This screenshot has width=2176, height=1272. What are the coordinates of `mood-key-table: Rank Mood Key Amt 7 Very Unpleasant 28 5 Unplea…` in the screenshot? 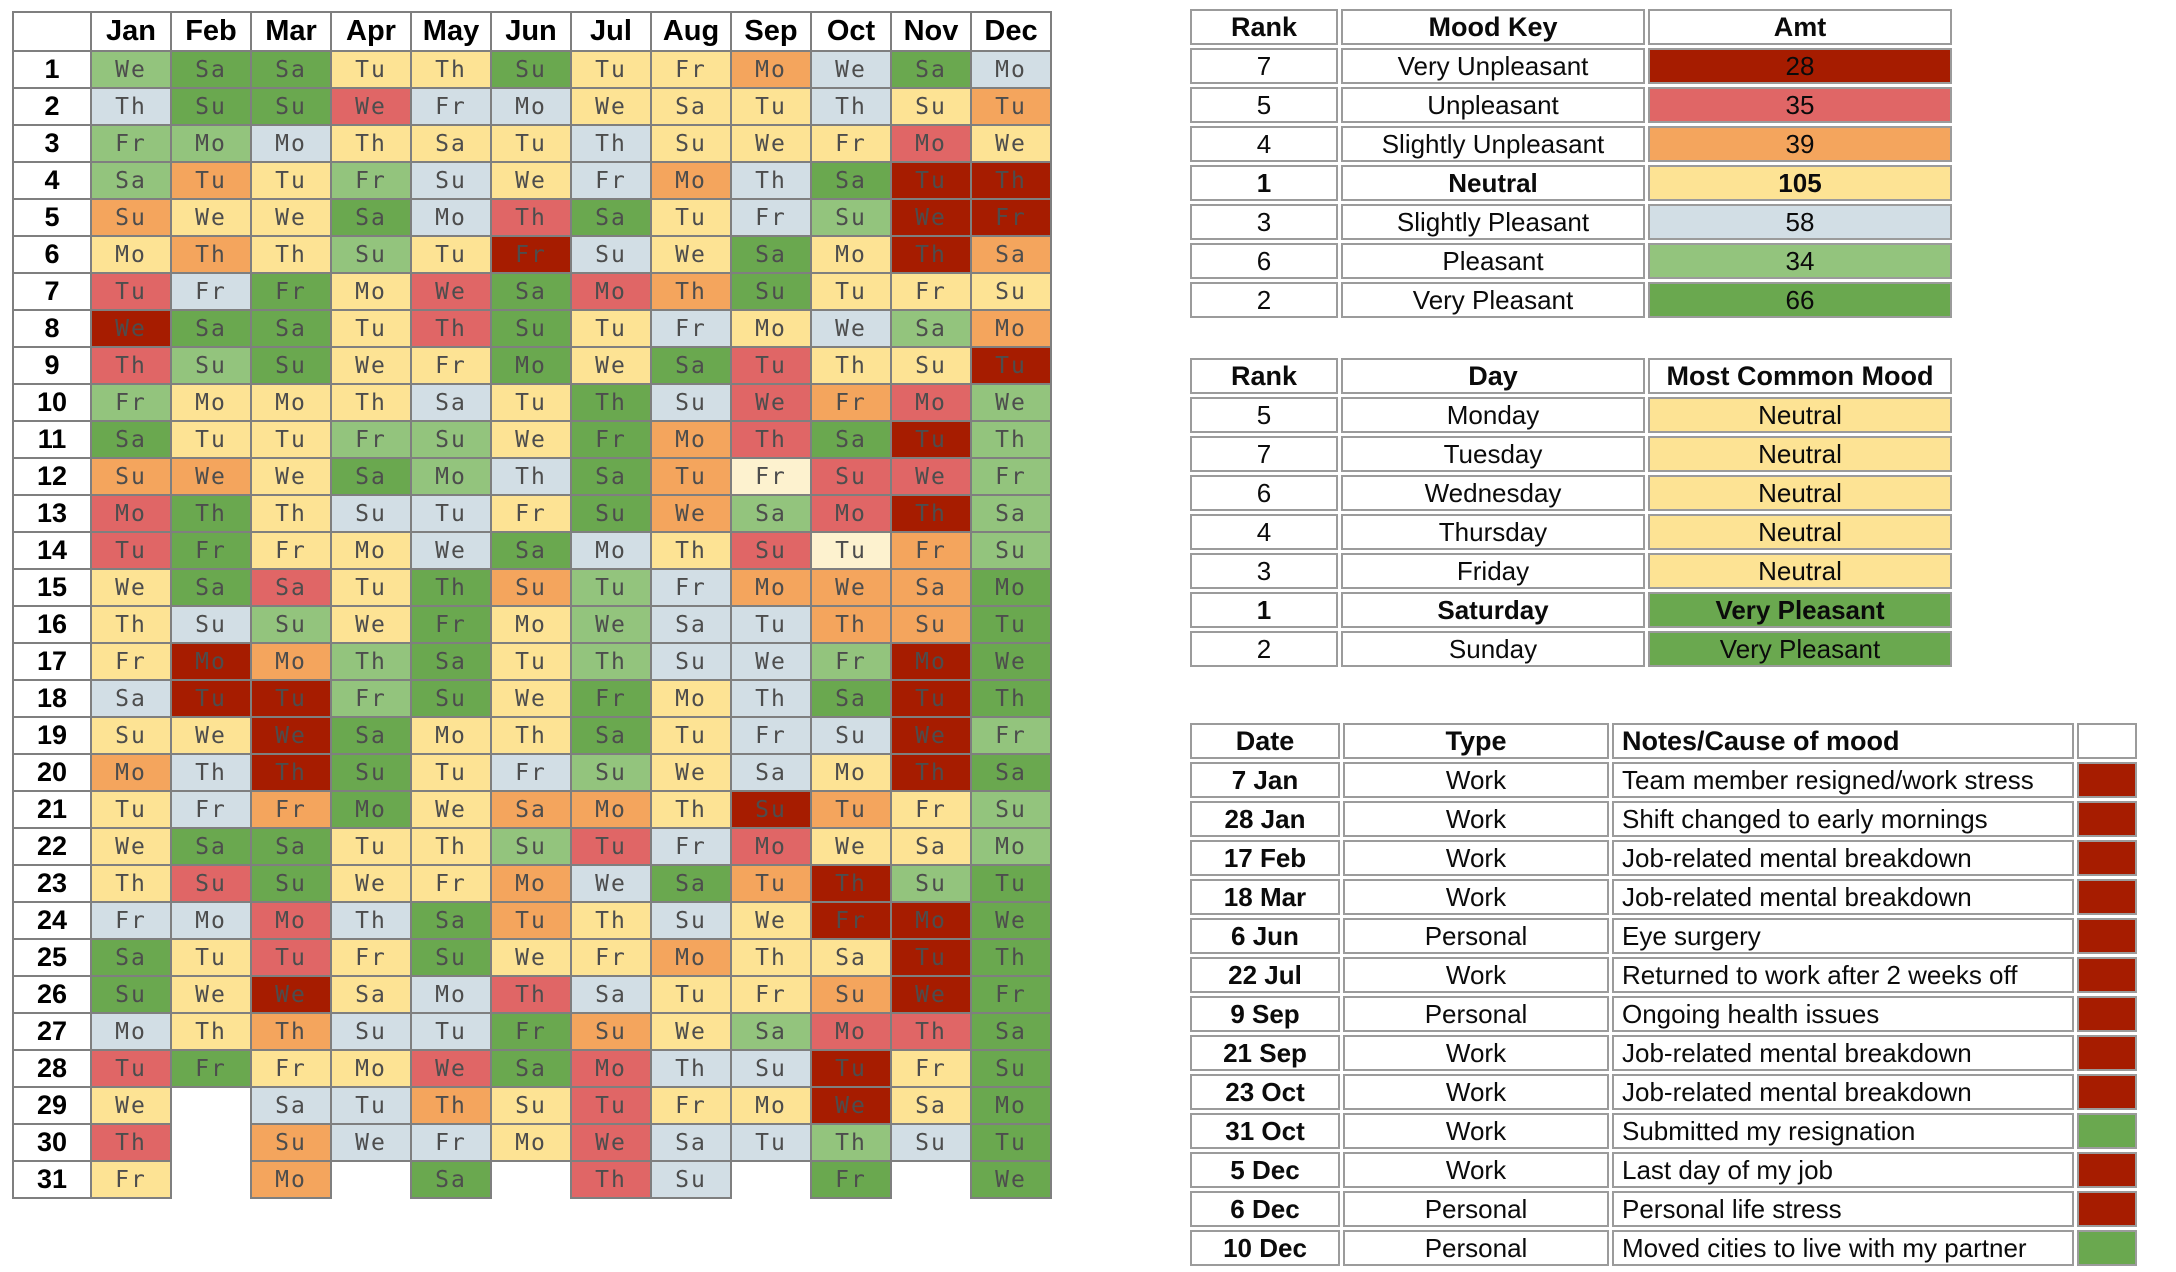 It's located at (1571, 163).